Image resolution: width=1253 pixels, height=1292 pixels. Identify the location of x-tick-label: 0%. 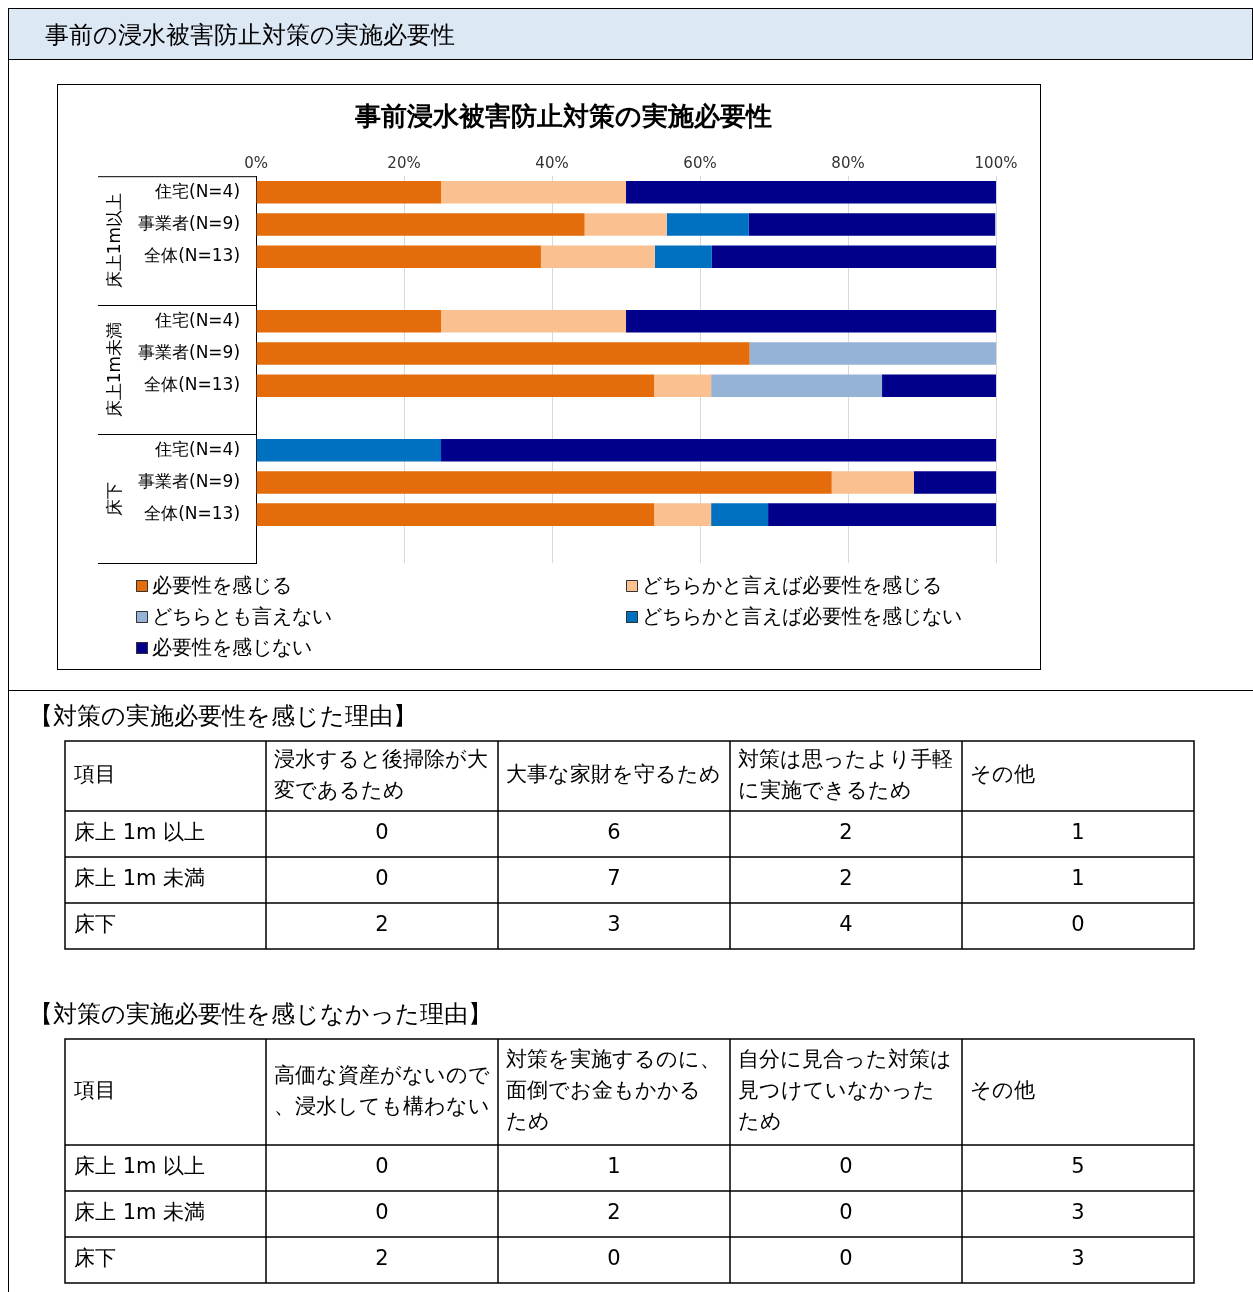
(256, 163).